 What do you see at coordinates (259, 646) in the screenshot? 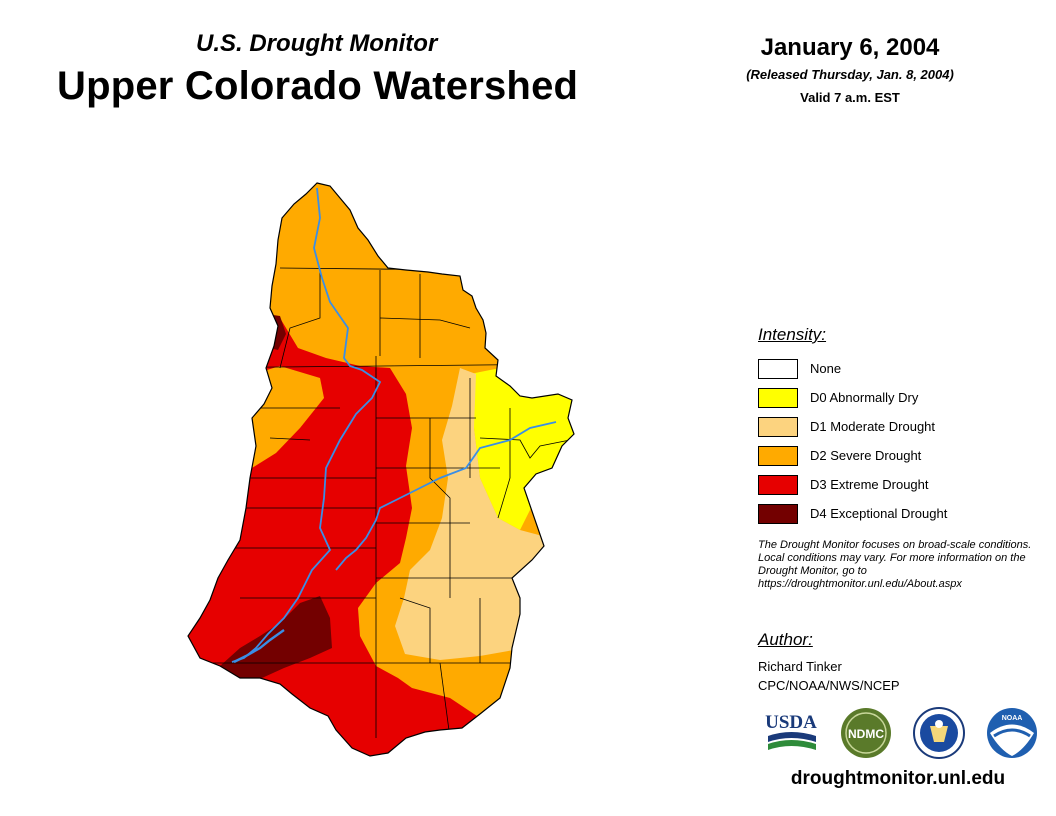
I see `lake-powell` at bounding box center [259, 646].